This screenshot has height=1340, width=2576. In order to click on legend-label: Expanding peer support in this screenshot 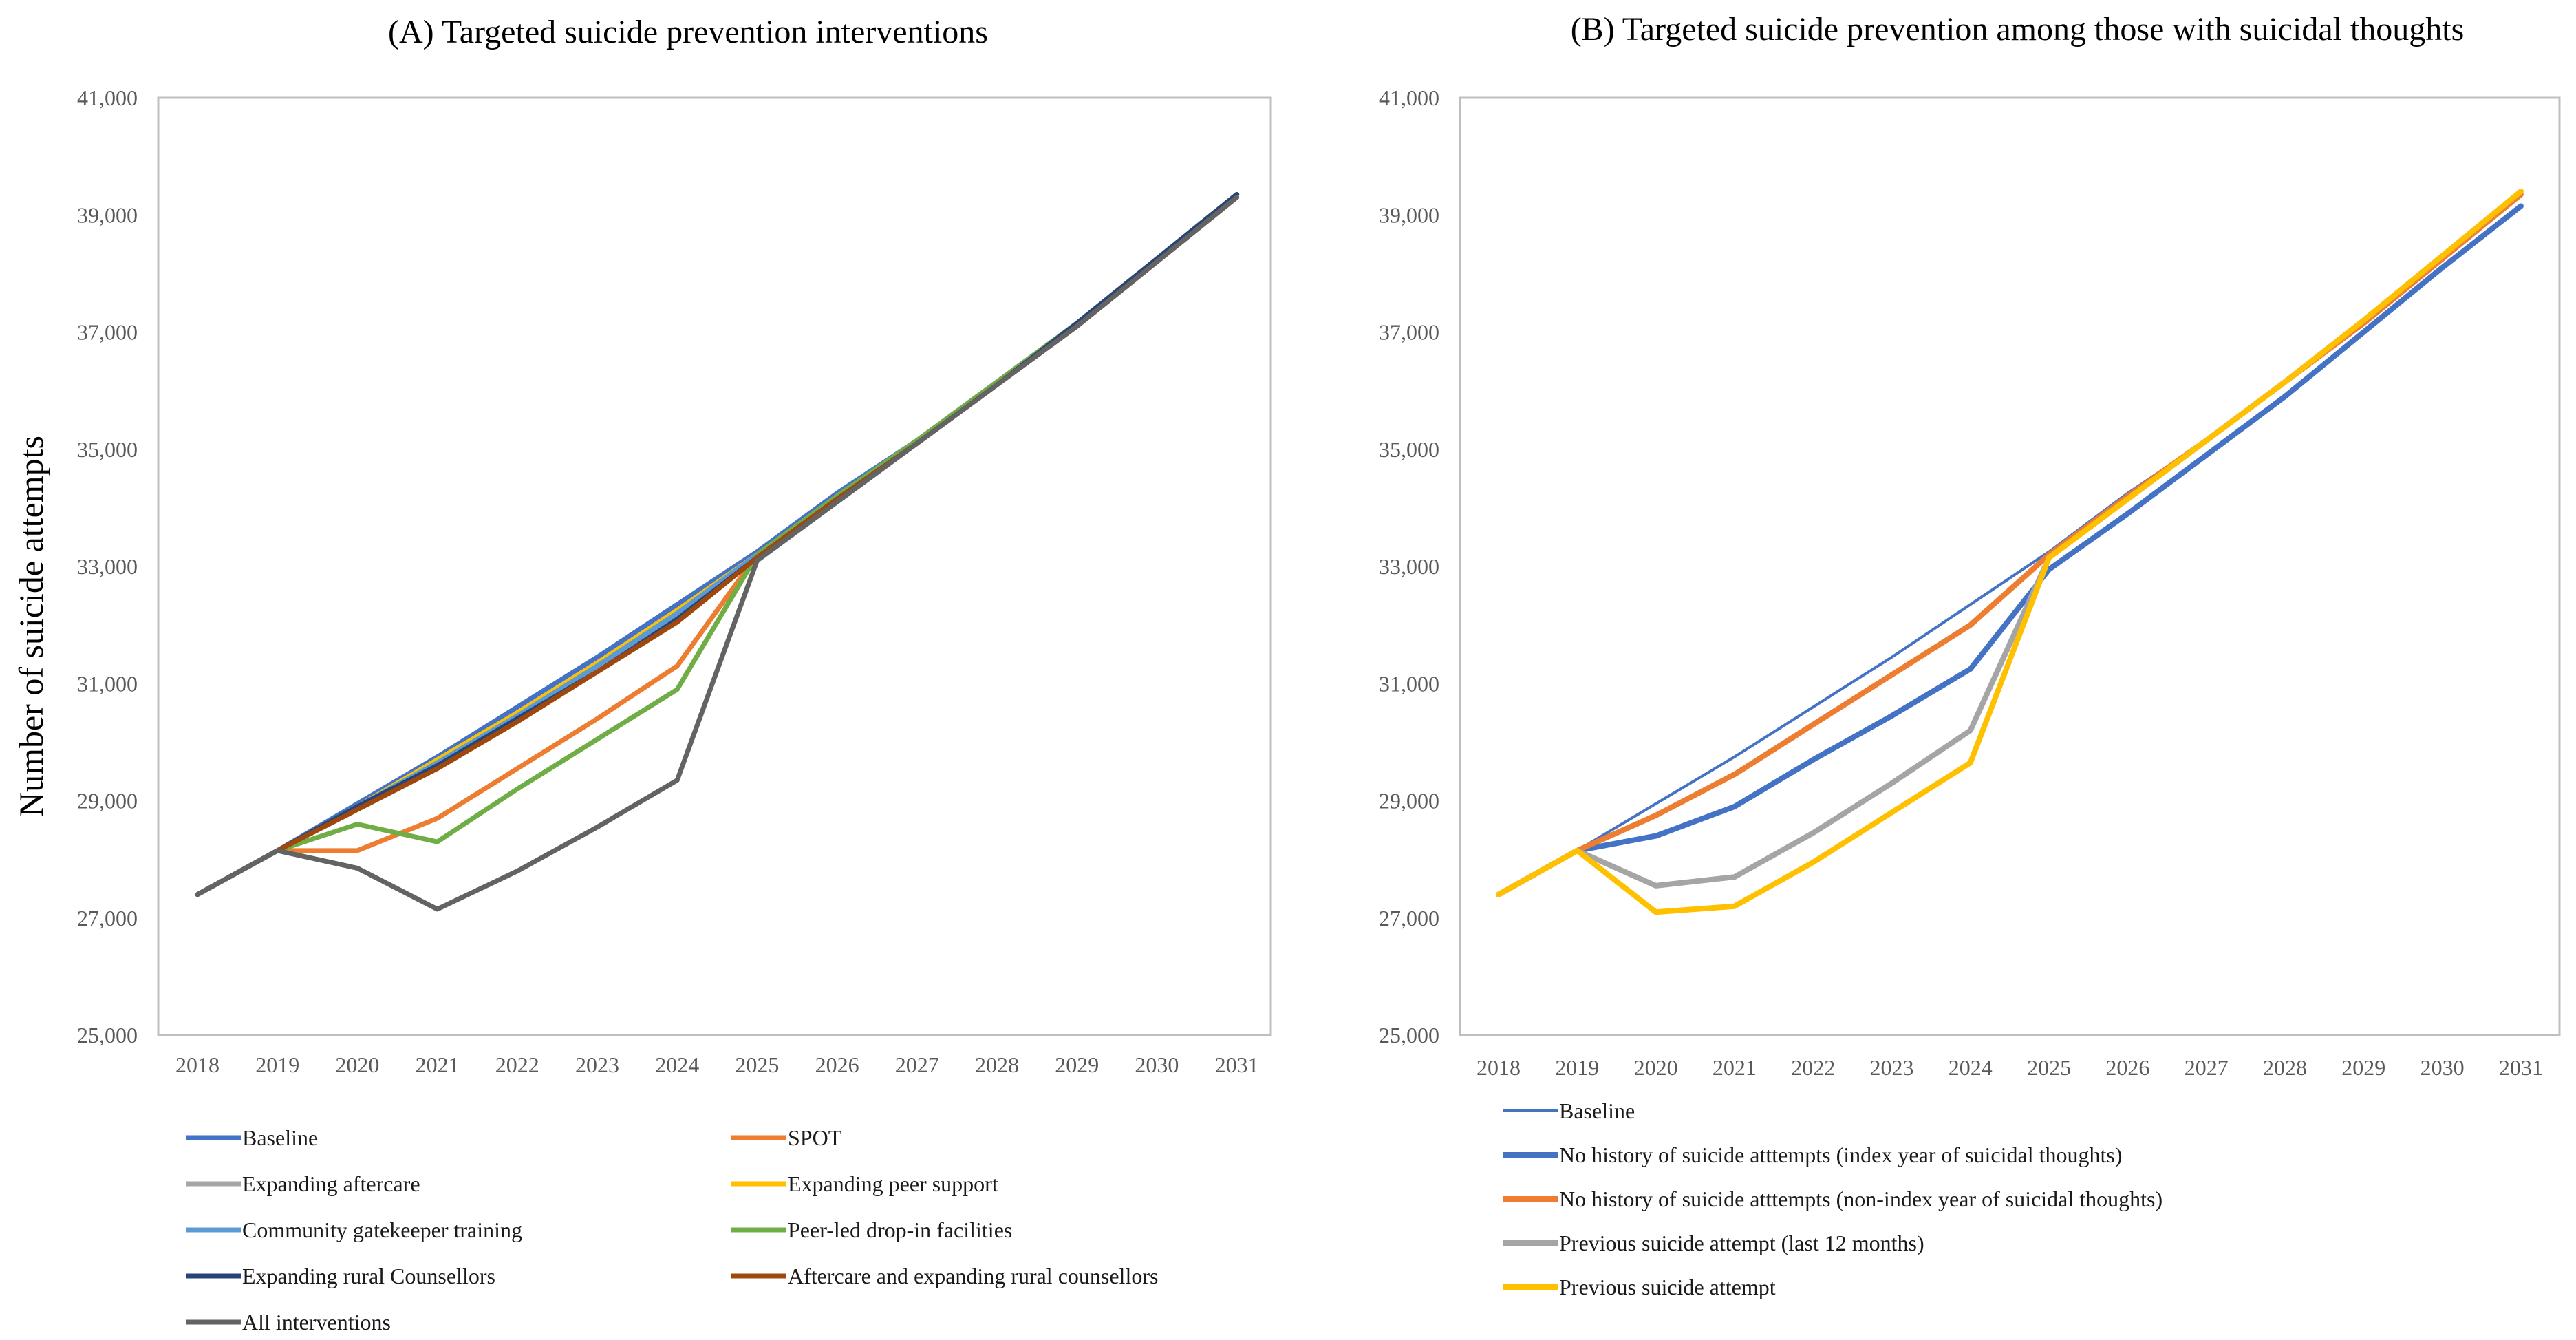, I will do `click(893, 1183)`.